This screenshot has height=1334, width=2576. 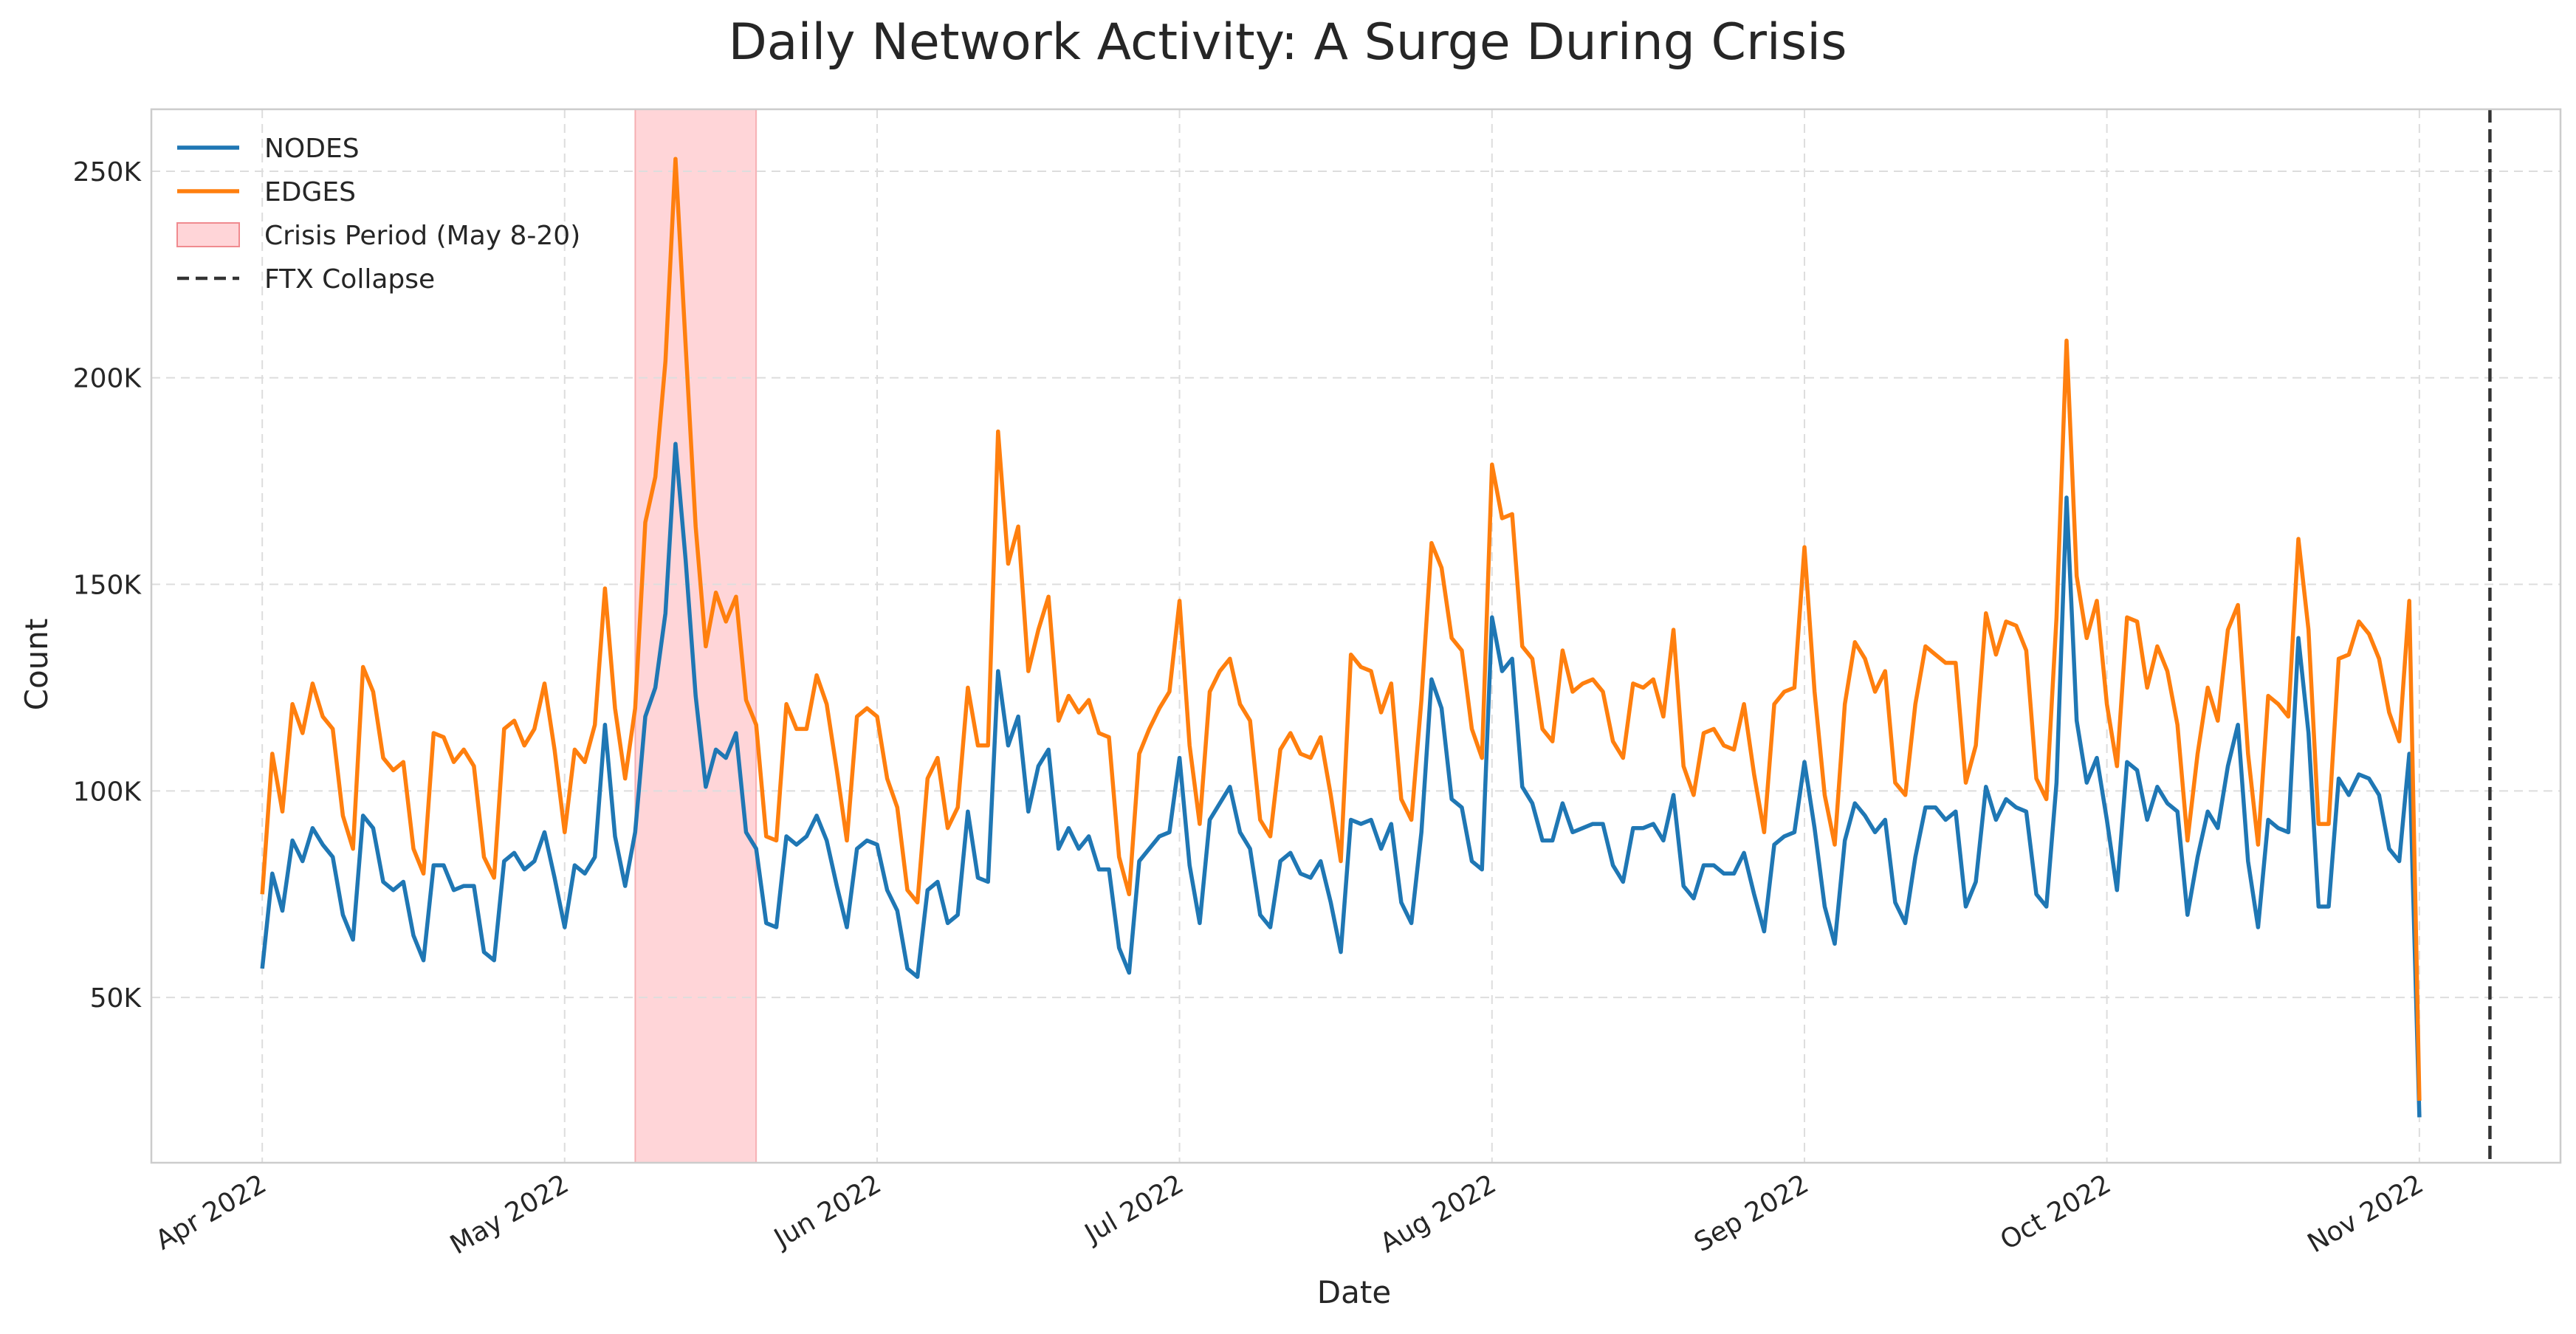 I want to click on y-axis: 50K 100K 150K 200K 250K, so click(x=108, y=585).